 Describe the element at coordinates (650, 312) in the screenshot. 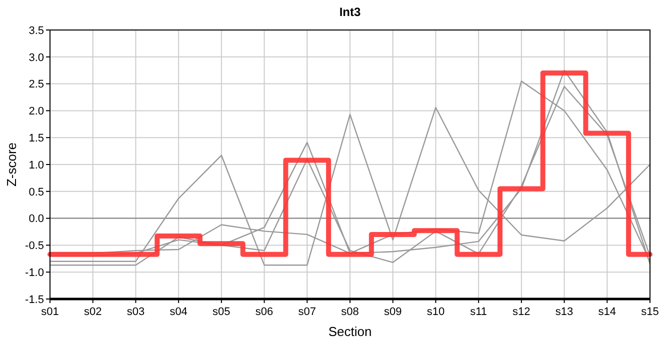

I see `x-tick-label: s15` at that location.